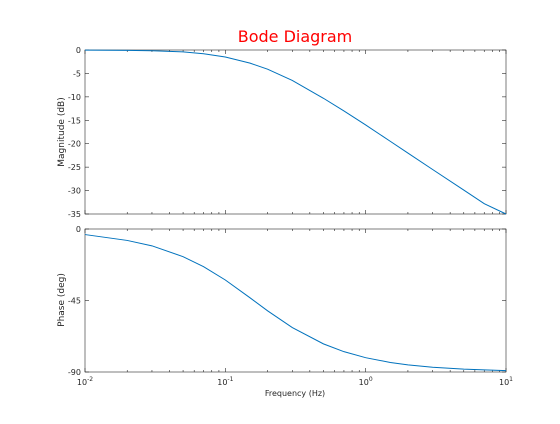 Image resolution: width=560 pixels, height=424 pixels. What do you see at coordinates (74, 120) in the screenshot?
I see `magnitude-ytick-label: -15` at bounding box center [74, 120].